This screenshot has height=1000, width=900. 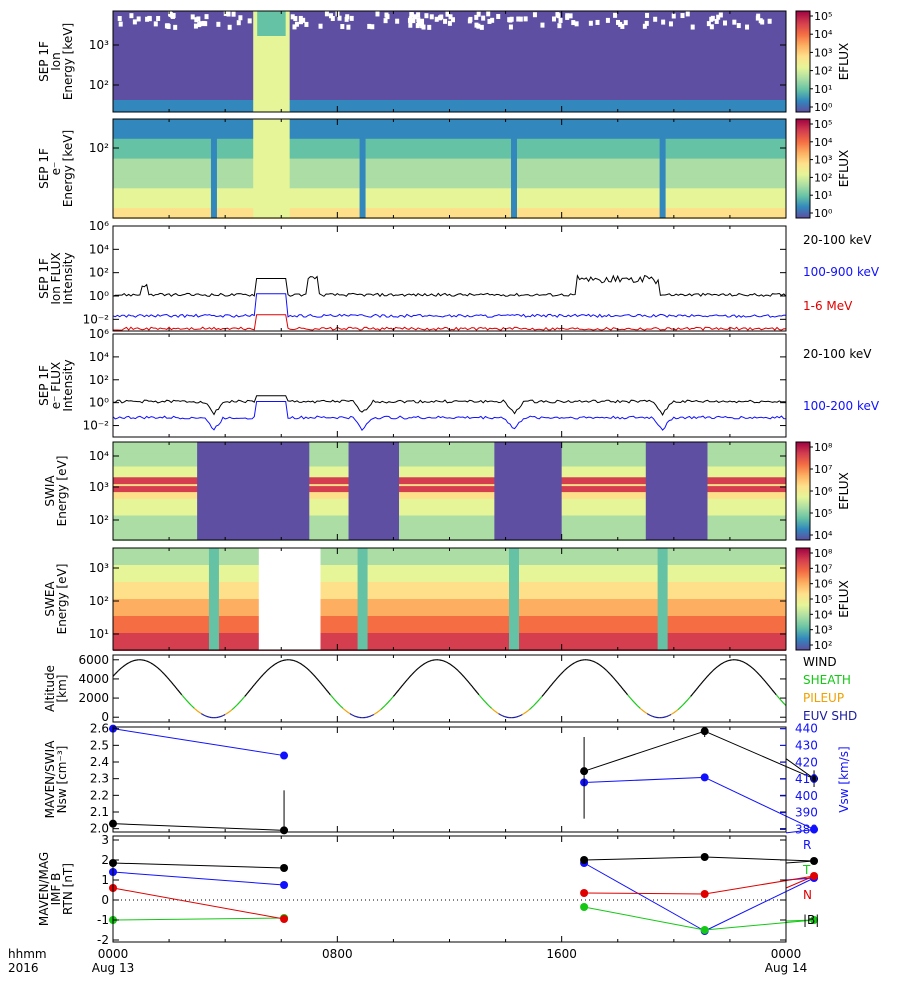 What do you see at coordinates (841, 406) in the screenshot?
I see `flux-legend-label: 100-200 keV` at bounding box center [841, 406].